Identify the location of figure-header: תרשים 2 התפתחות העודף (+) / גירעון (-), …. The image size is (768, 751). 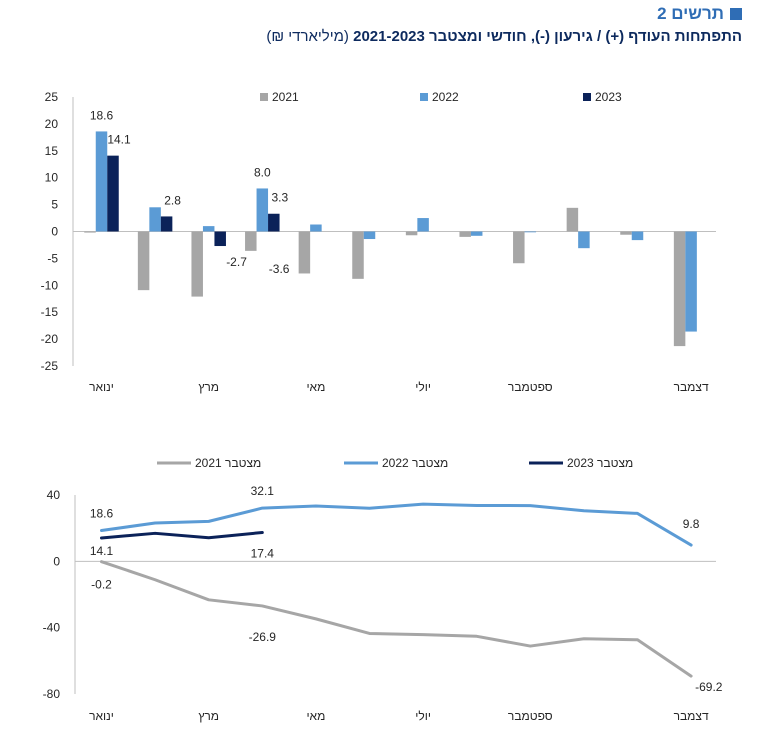
(382, 24).